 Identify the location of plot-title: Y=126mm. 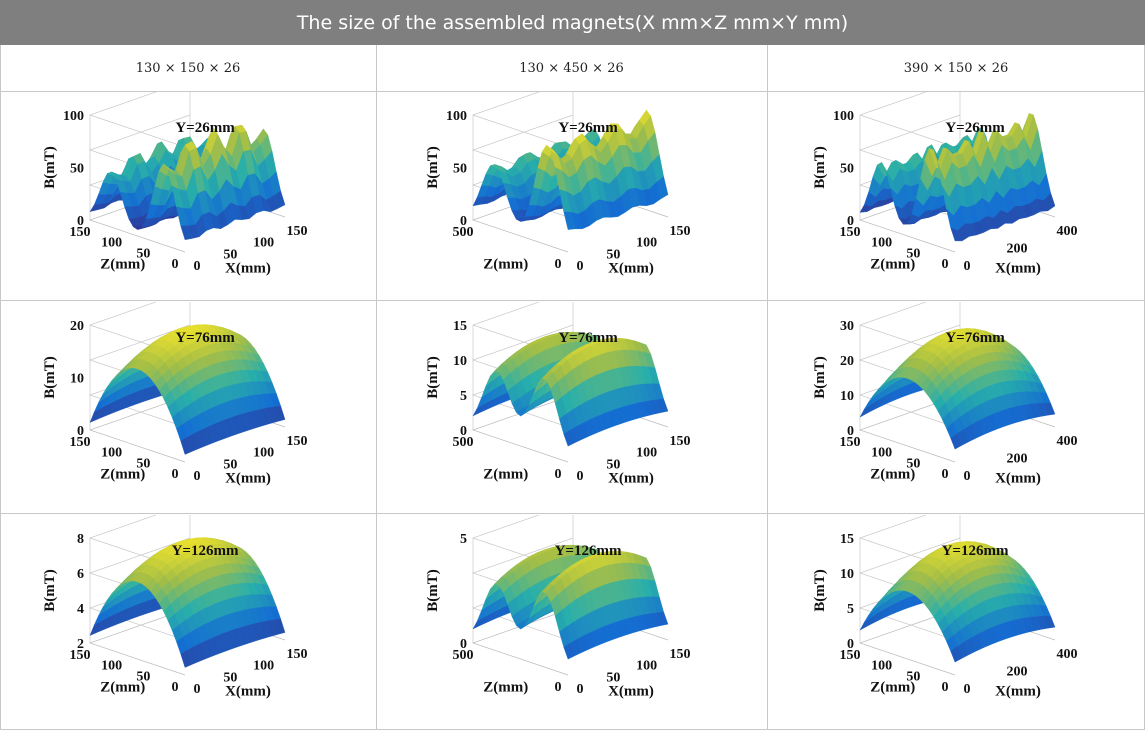
(205, 551).